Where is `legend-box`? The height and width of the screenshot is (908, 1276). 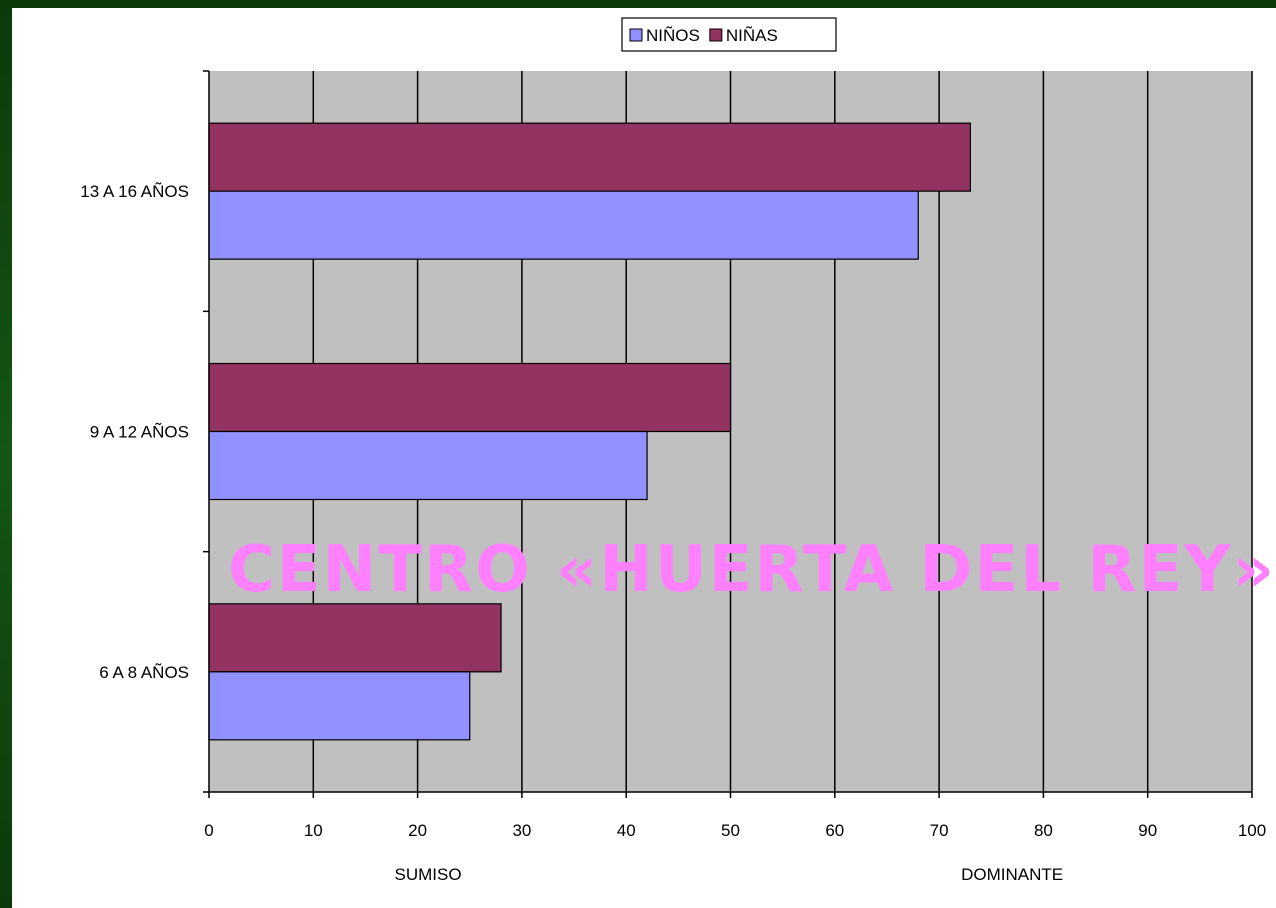
legend-box is located at coordinates (729, 34).